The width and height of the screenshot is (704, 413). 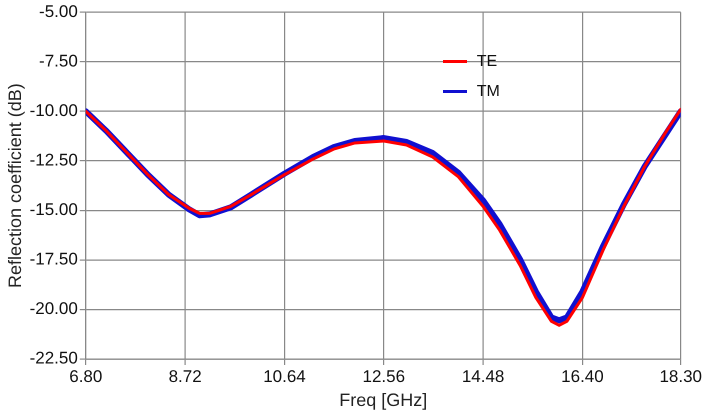 I want to click on x-tick-label: 16.40, so click(x=582, y=376).